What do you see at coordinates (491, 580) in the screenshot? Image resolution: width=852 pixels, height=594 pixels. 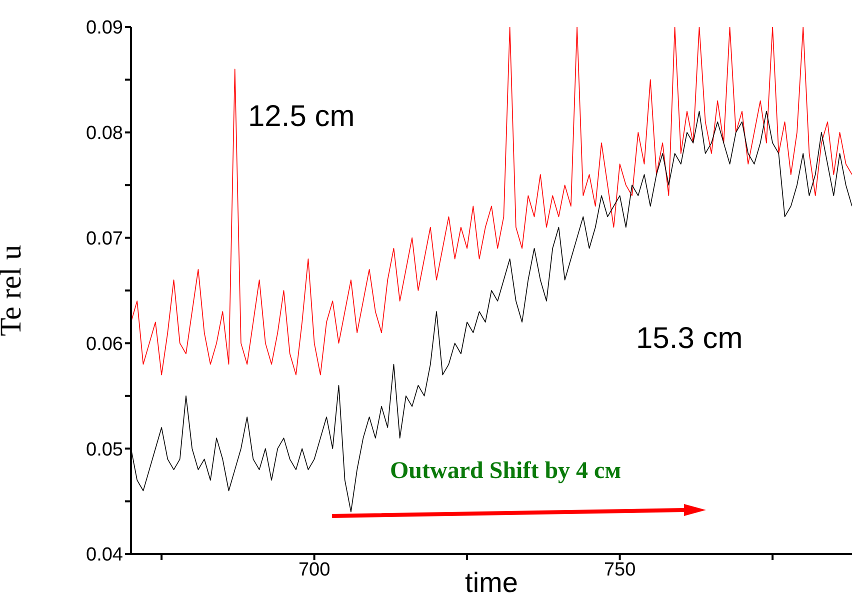 I see `x-axis-title: time` at bounding box center [491, 580].